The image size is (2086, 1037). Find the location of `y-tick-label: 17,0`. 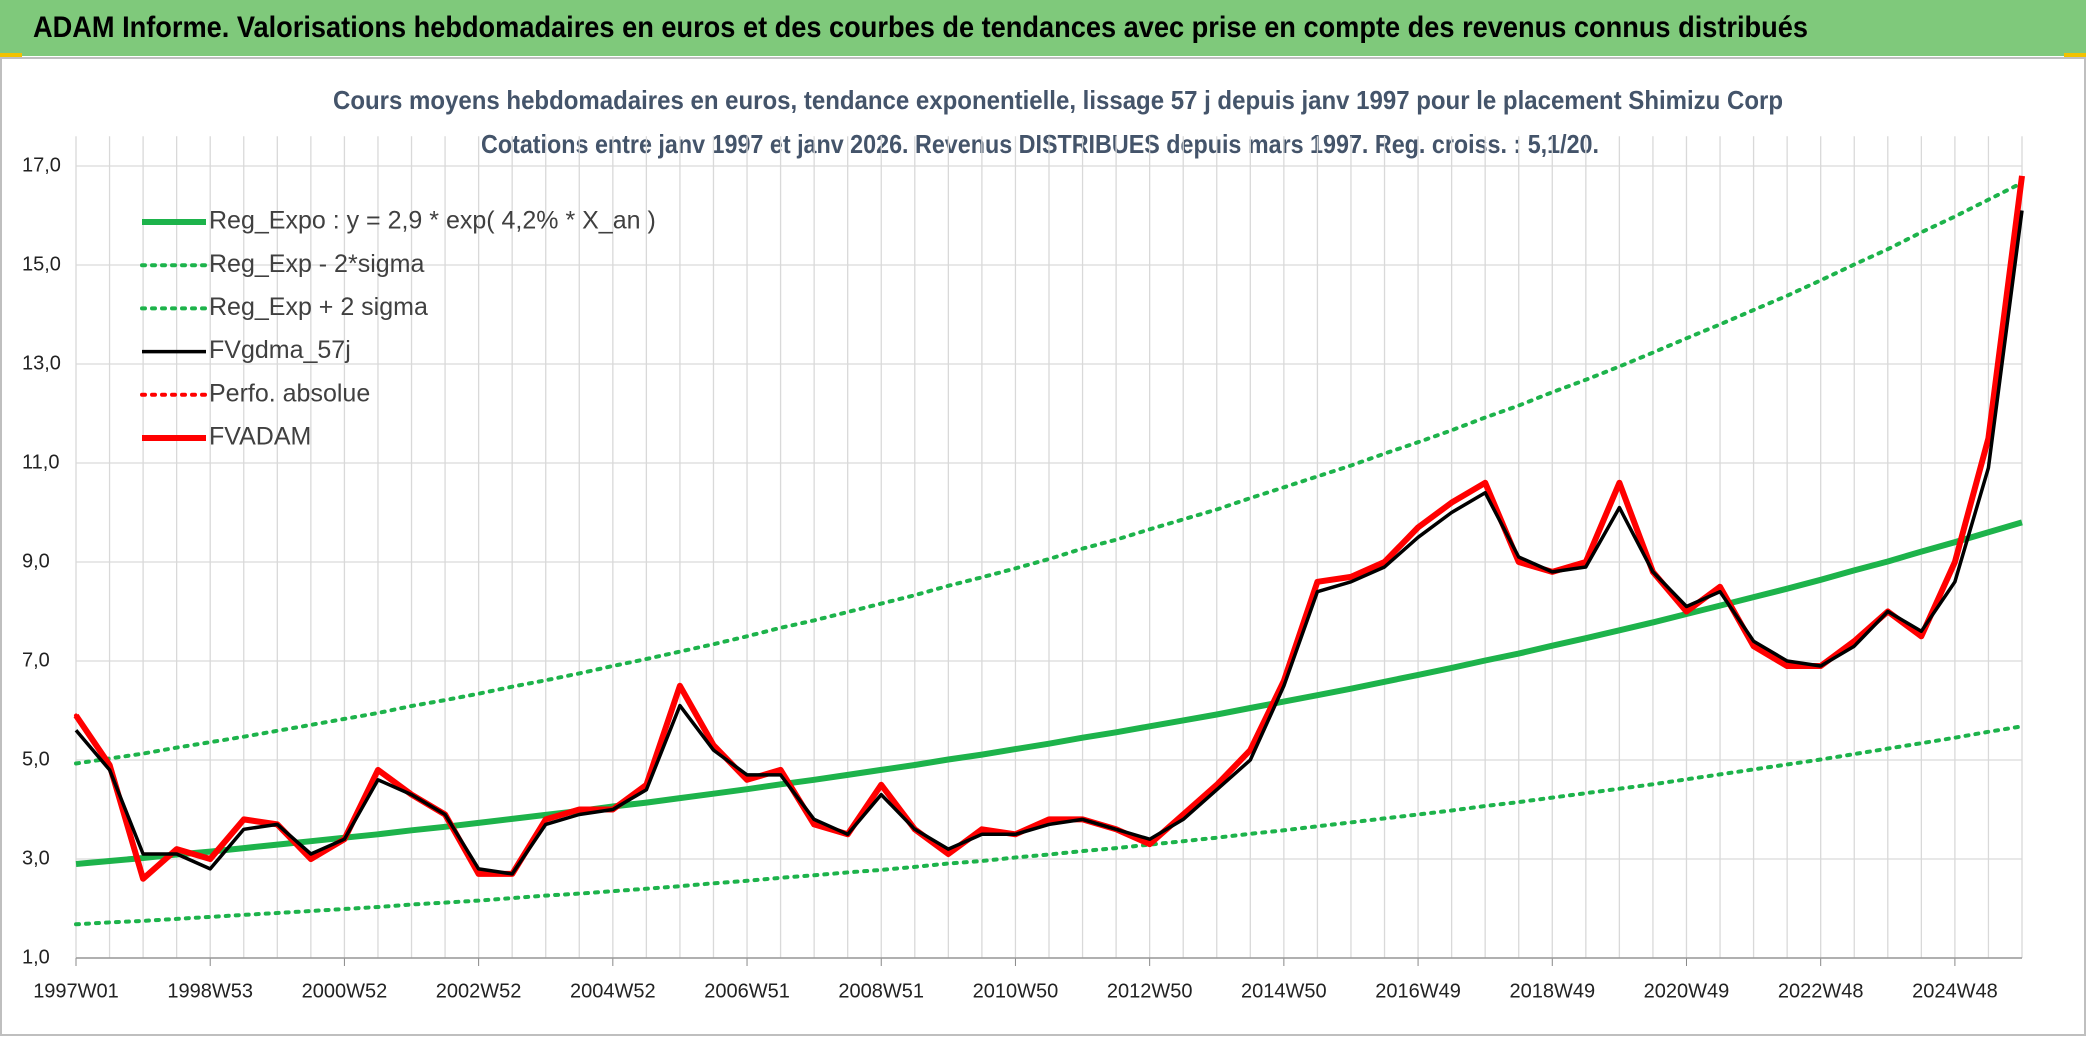

y-tick-label: 17,0 is located at coordinates (41, 165).